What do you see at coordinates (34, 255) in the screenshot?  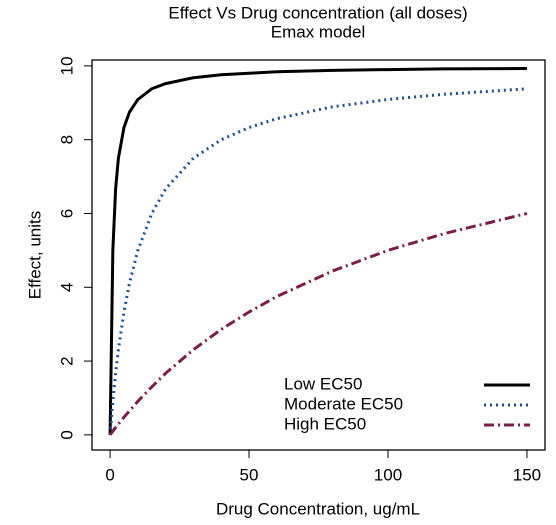 I see `y-axis-label: Effect, units` at bounding box center [34, 255].